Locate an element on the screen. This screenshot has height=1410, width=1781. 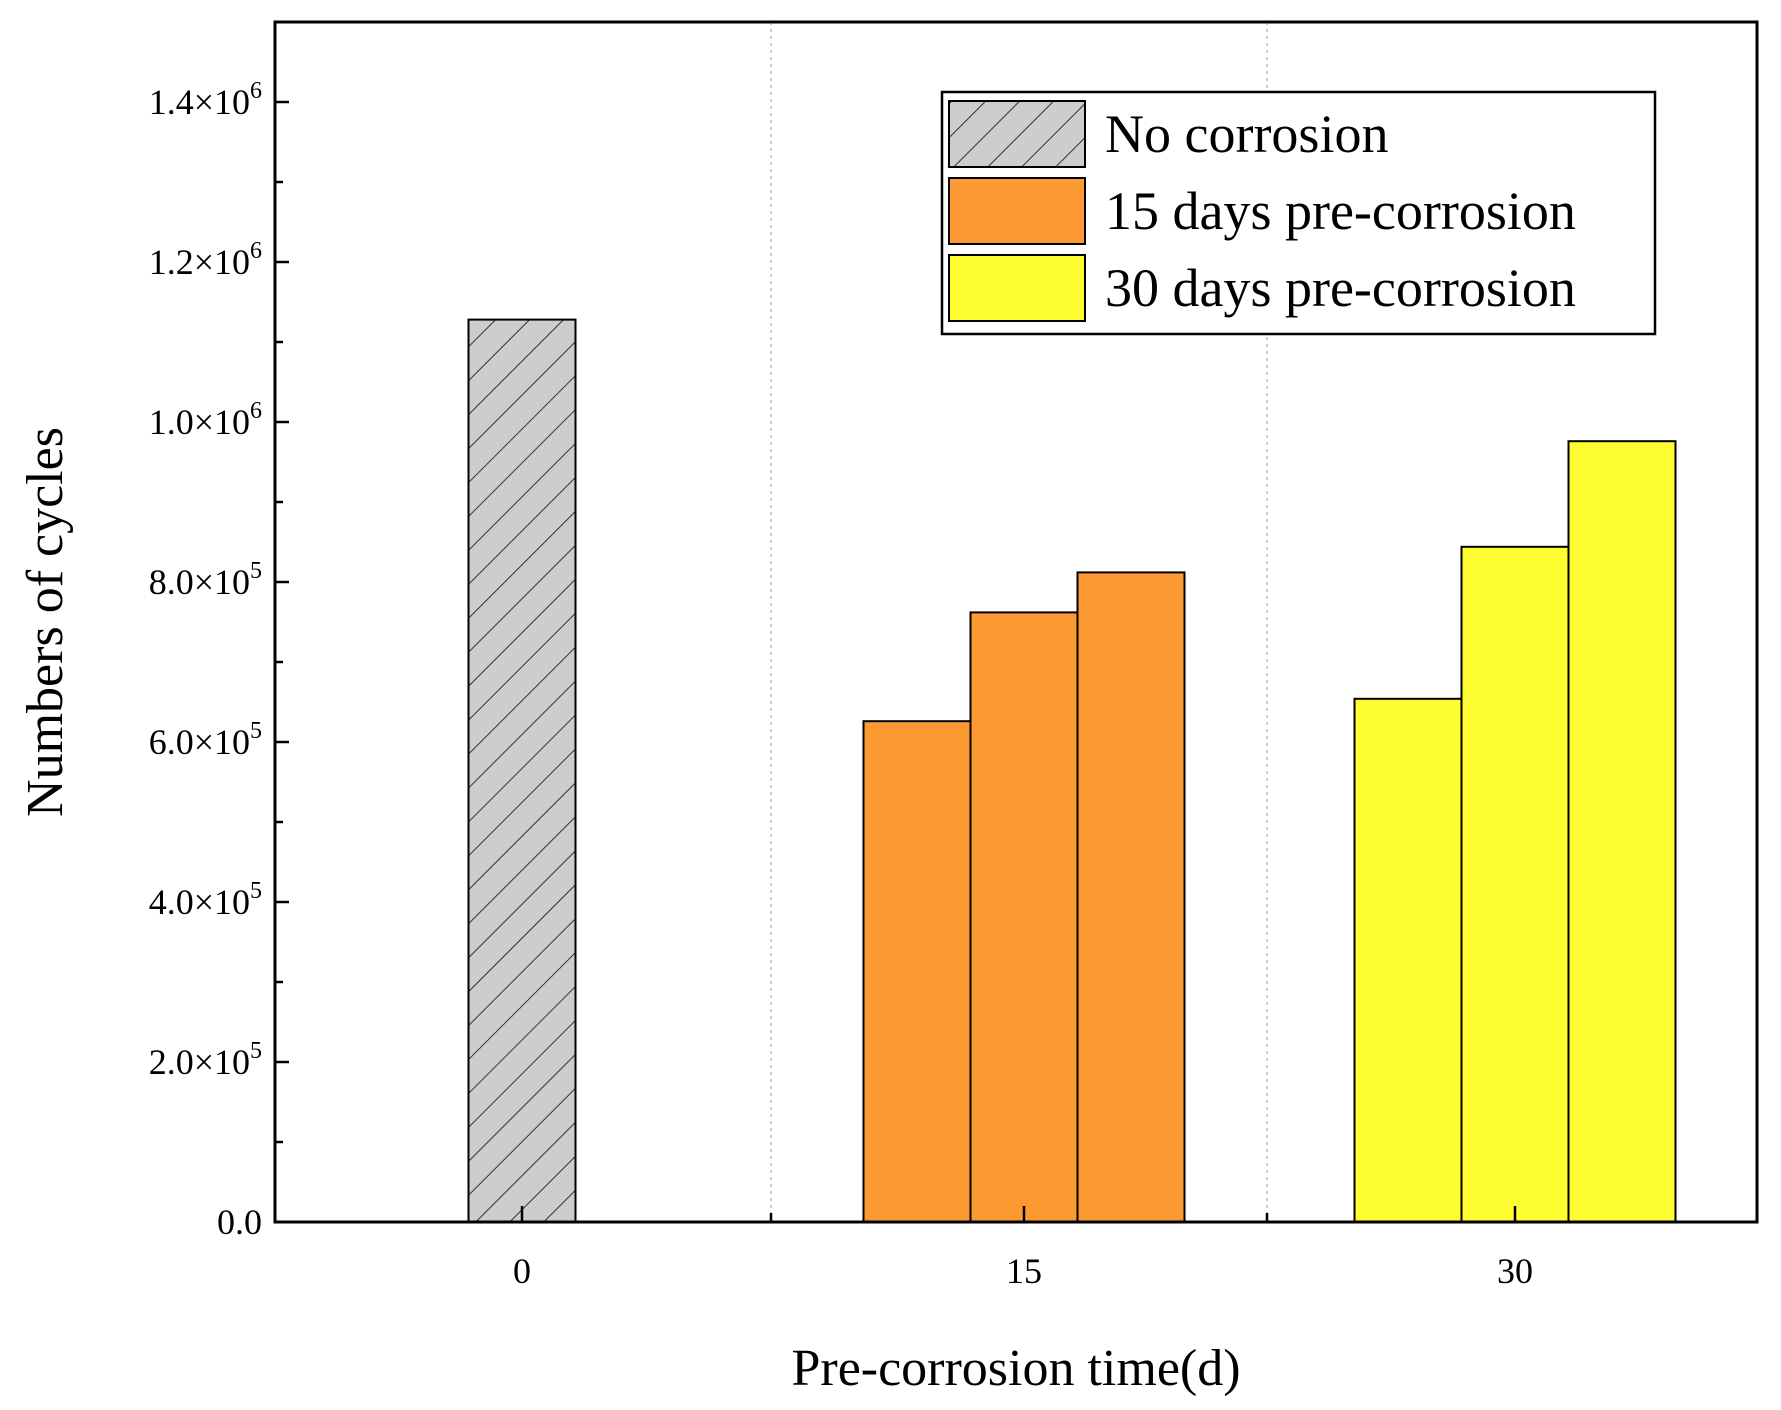
y-tick-mantissa: 1.0×10 is located at coordinates (199, 422).